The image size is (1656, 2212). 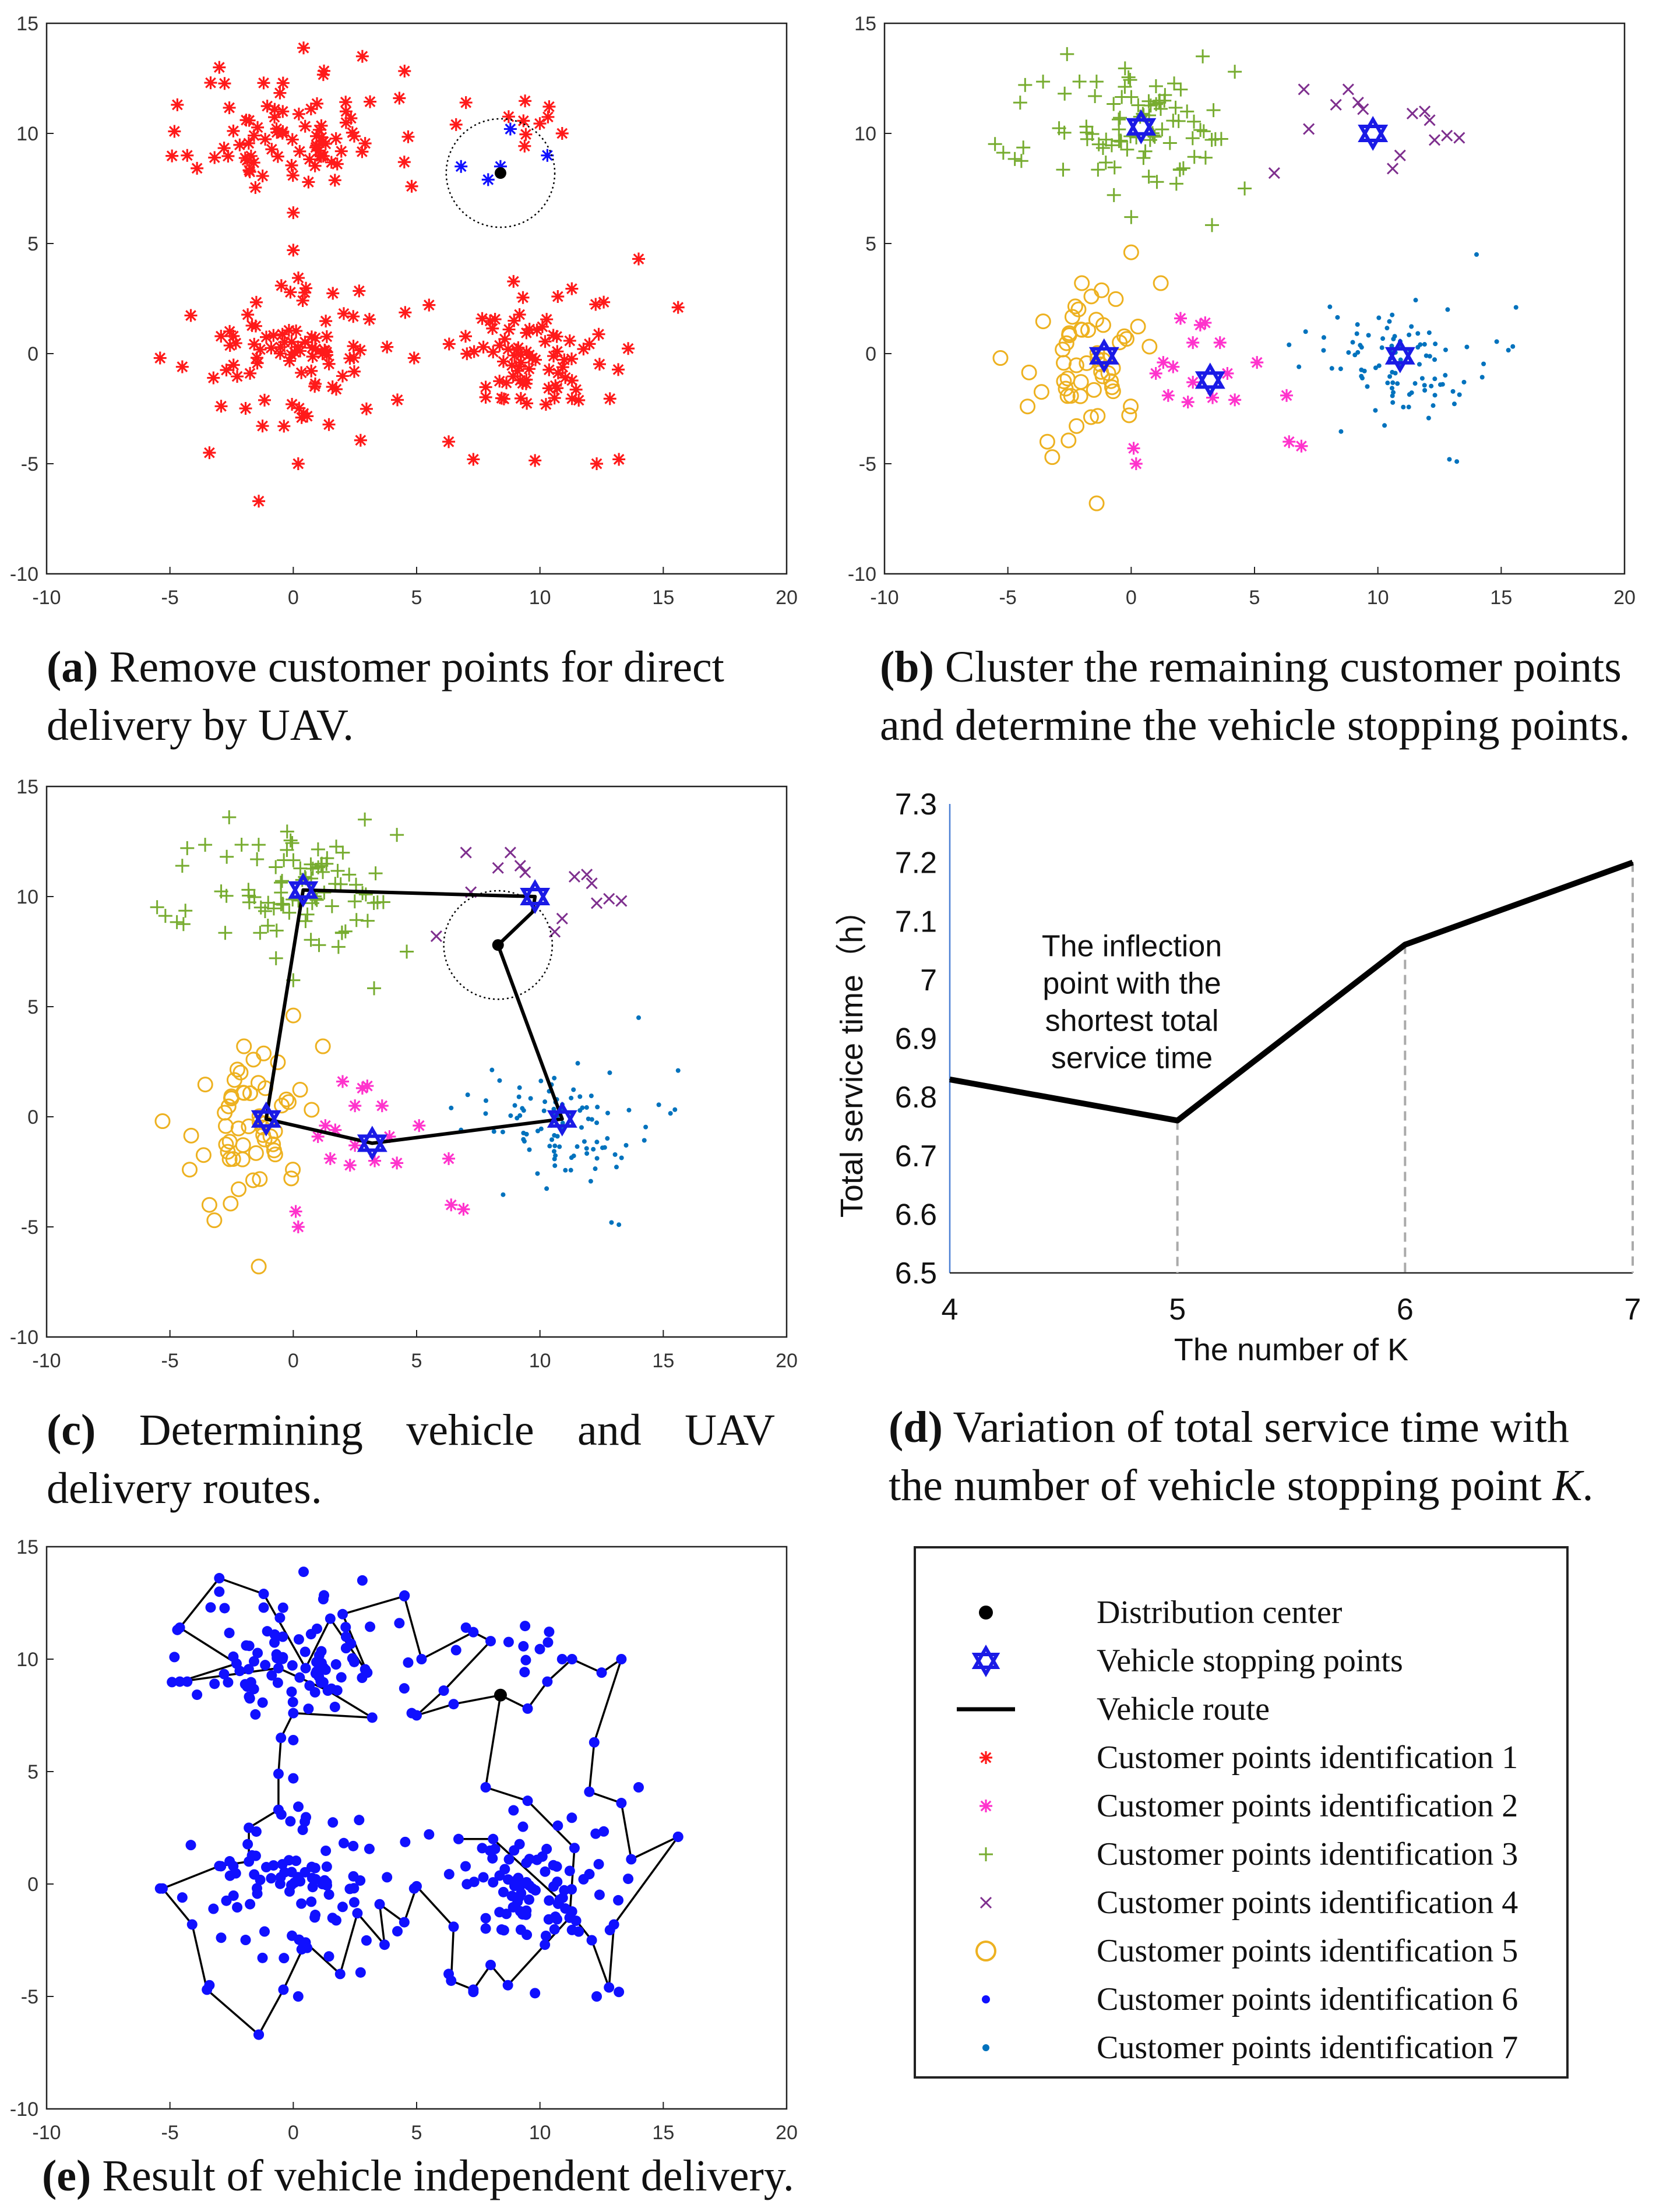 I want to click on chart-c: -10 -5 0 5 10 15 20 -10 -5 0 5 10 15, so click(x=404, y=1074).